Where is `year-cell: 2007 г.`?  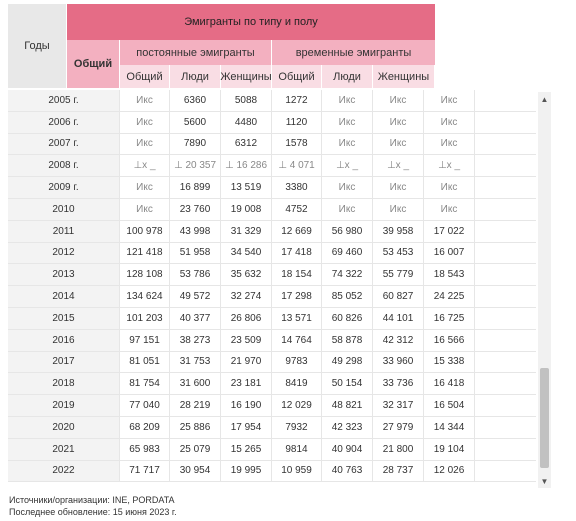 year-cell: 2007 г. is located at coordinates (64, 144).